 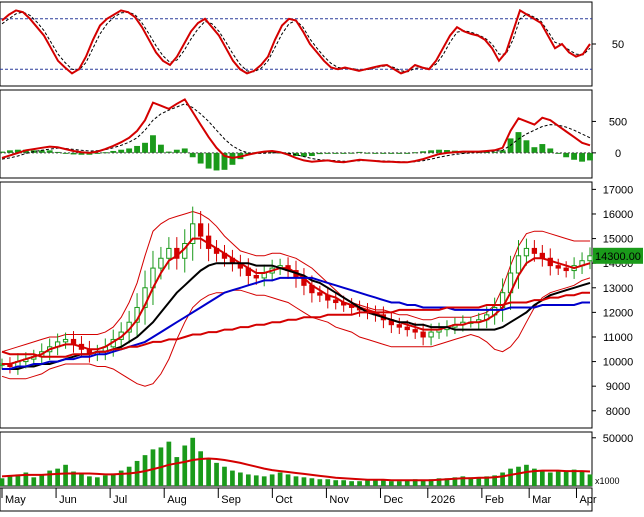 I want to click on time-tick-label: Nov, so click(x=339, y=500).